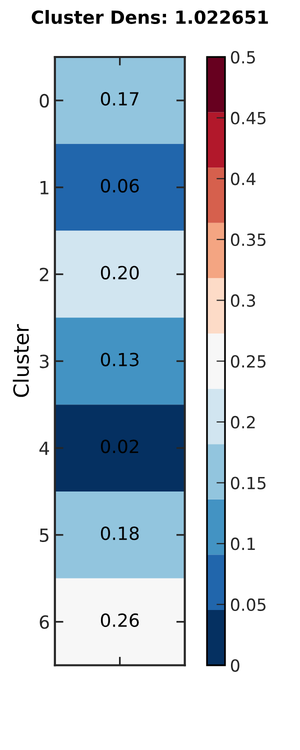 The height and width of the screenshot is (750, 300). Describe the element at coordinates (242, 57) in the screenshot. I see `color-bar-label: 0.5` at that location.